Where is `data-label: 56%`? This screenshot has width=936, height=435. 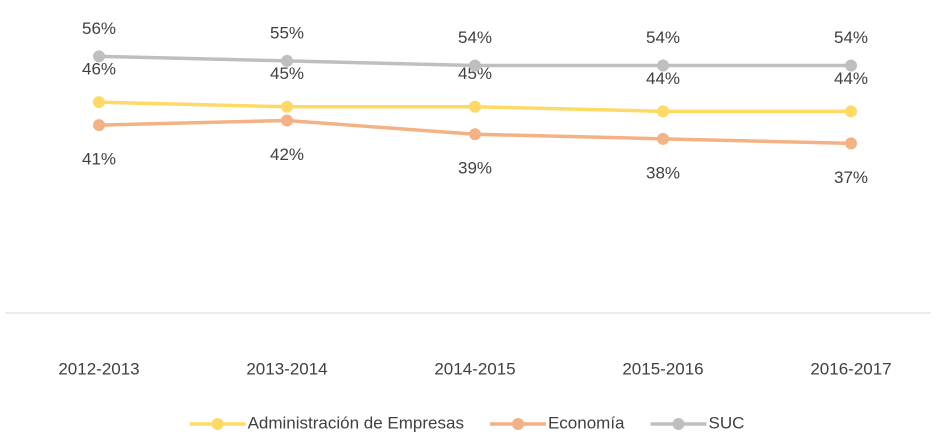
data-label: 56% is located at coordinates (99, 28).